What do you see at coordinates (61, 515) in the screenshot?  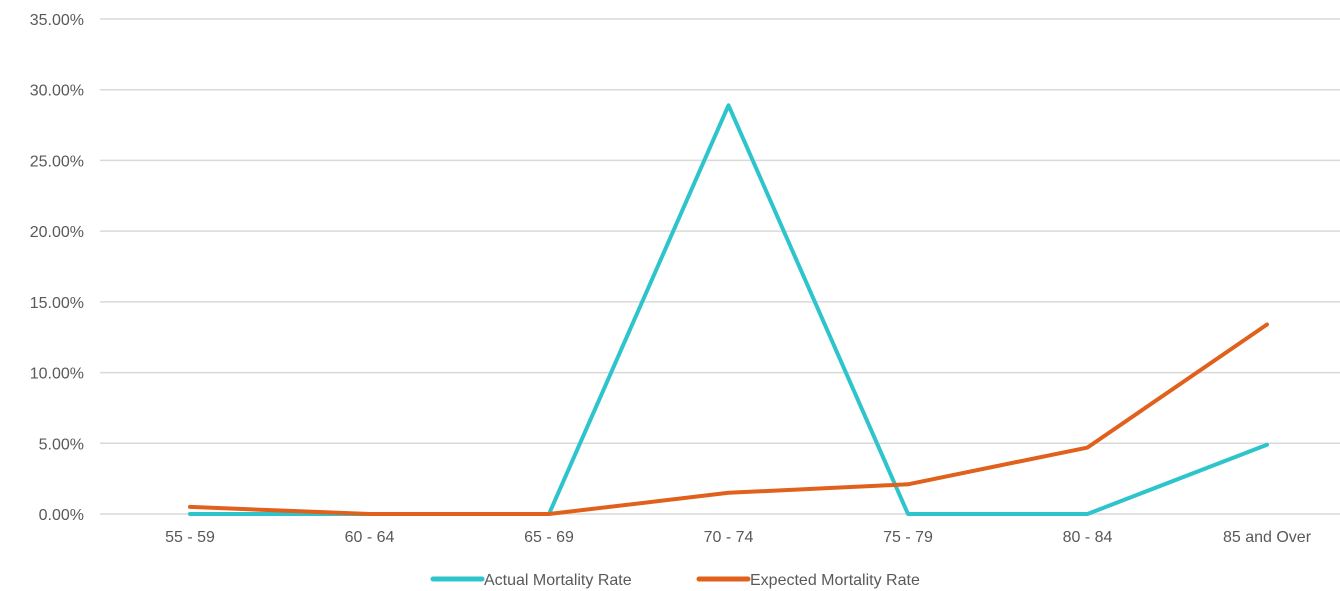 I see `y-tick-label: 0.00%` at bounding box center [61, 515].